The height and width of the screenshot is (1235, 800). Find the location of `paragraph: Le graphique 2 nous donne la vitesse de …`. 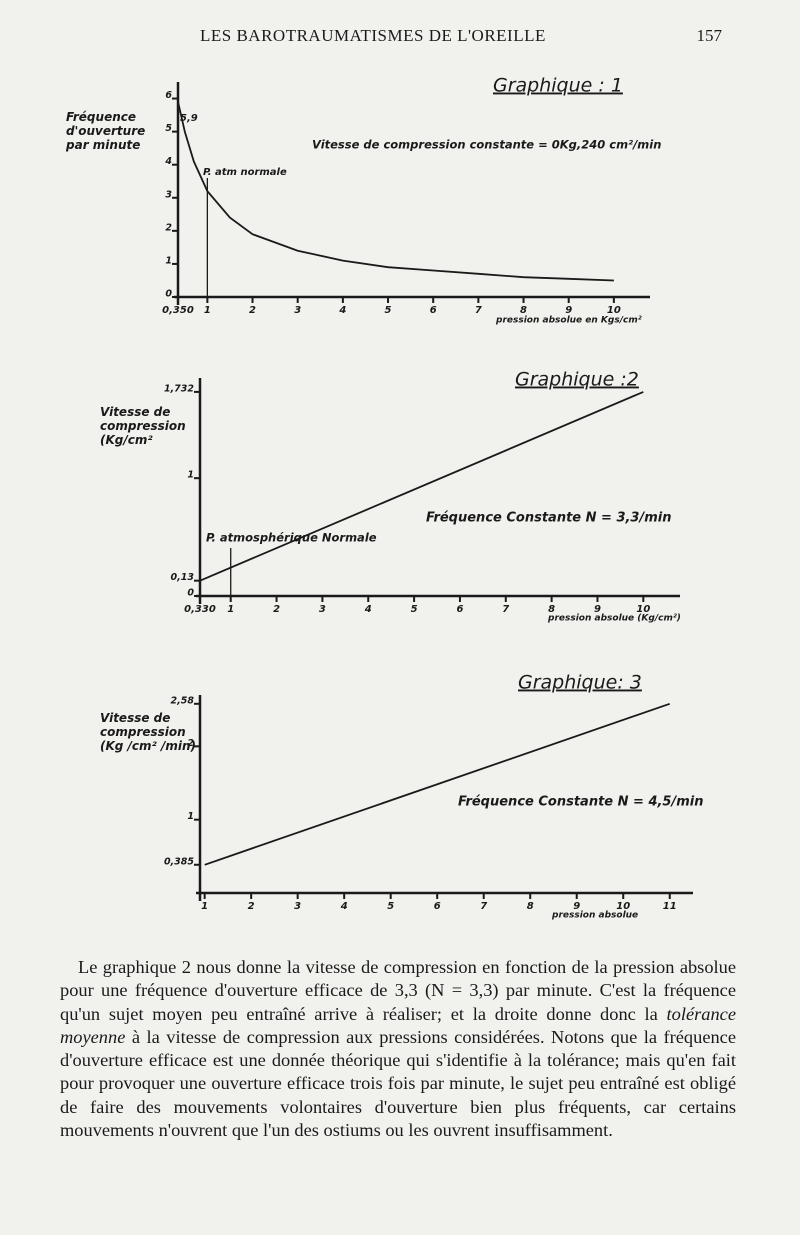

paragraph: Le graphique 2 nous donne la vitesse de … is located at coordinates (398, 1049).